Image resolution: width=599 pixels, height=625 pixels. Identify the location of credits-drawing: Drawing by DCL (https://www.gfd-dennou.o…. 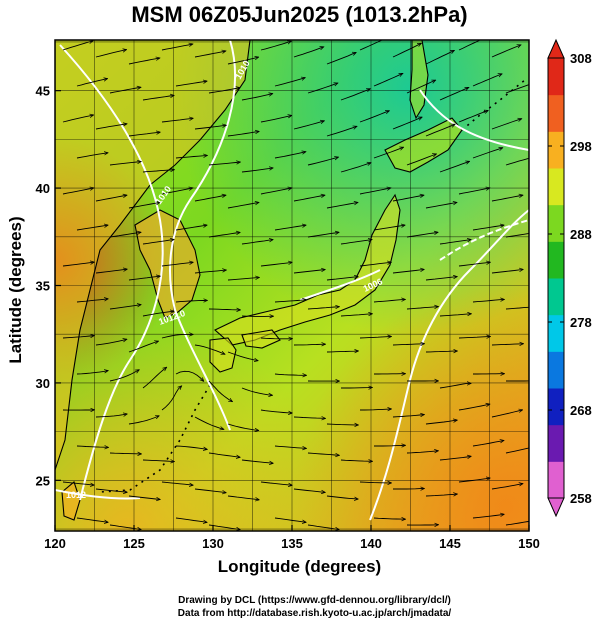
(314, 600).